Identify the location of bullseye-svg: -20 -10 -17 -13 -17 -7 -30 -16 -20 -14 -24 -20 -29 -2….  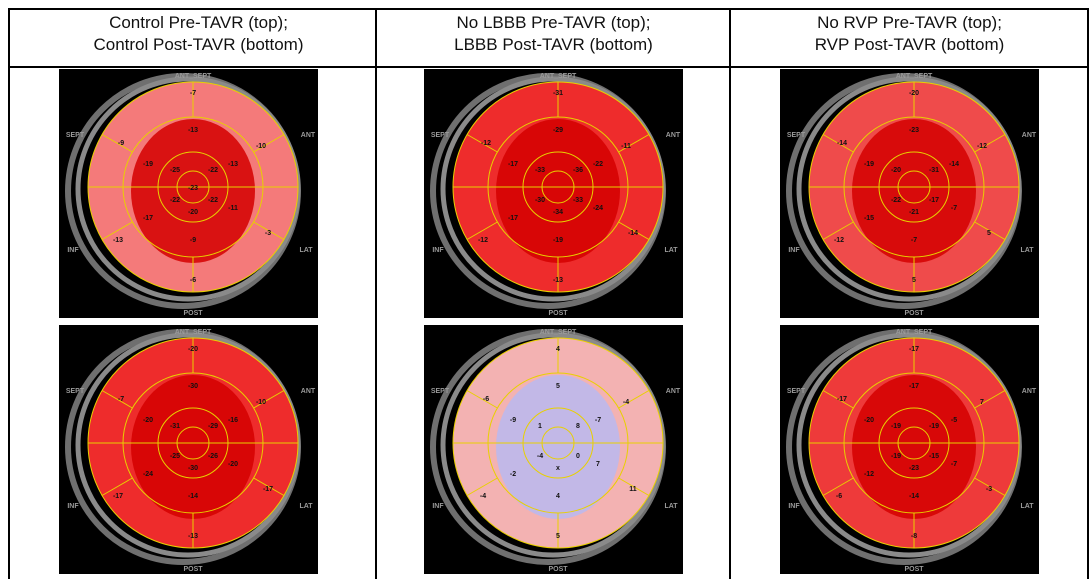
(190, 451).